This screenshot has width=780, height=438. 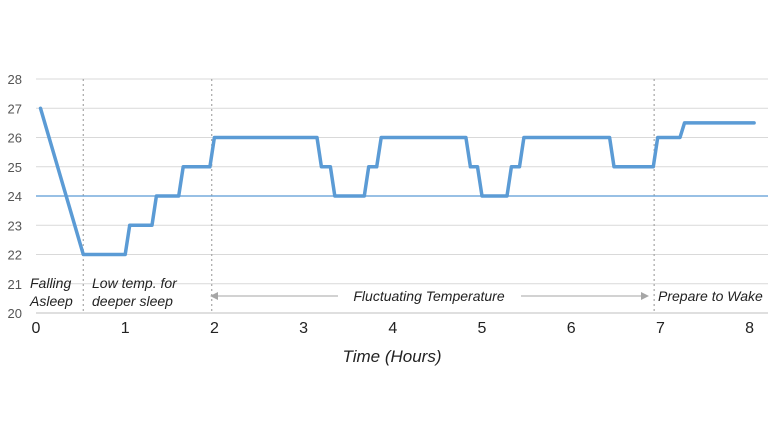 What do you see at coordinates (391, 356) in the screenshot?
I see `x-axis-label: Time (Hours)` at bounding box center [391, 356].